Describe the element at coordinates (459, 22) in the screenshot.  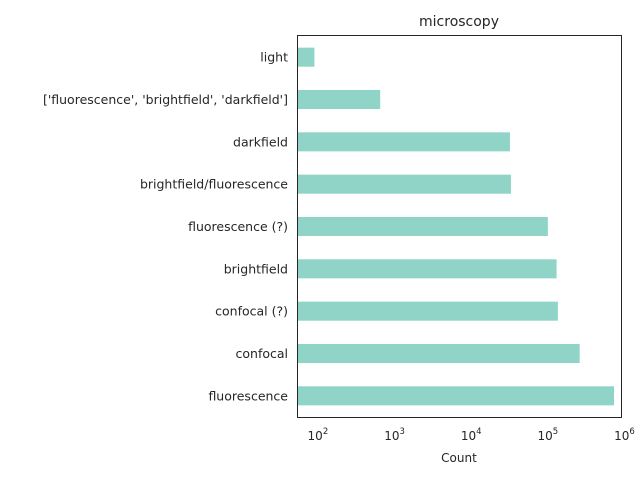
I see `chart-title: microscopy` at that location.